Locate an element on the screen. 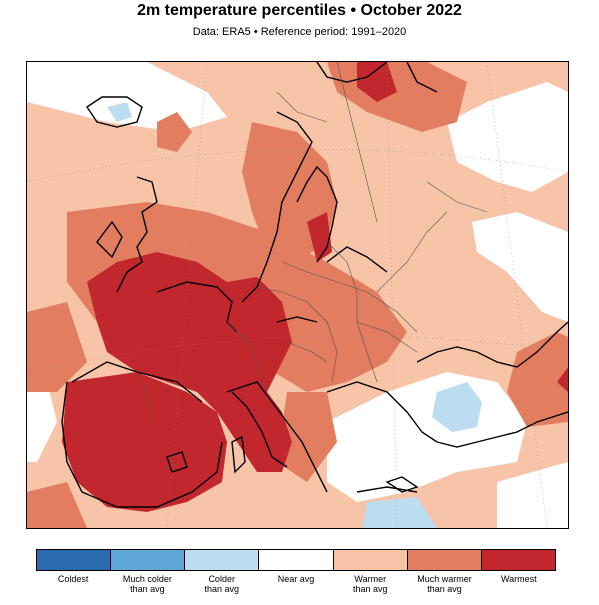  legend-label: Coldest is located at coordinates (73, 579).